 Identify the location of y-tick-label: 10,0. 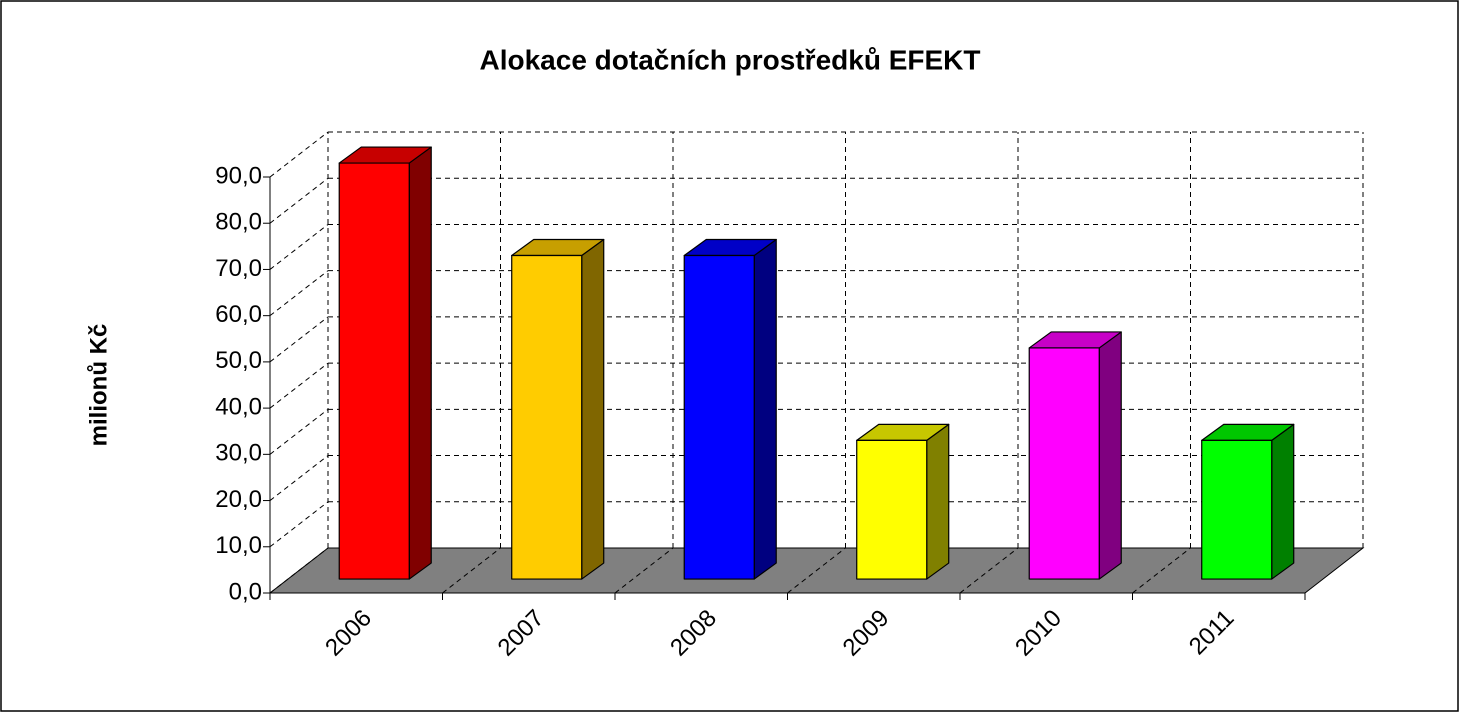
(238, 545).